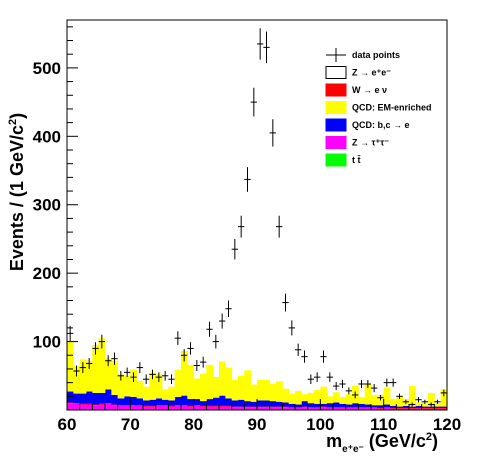  I want to click on y-axis-title-text: Events / (1 GeV/c, so click(17, 198).